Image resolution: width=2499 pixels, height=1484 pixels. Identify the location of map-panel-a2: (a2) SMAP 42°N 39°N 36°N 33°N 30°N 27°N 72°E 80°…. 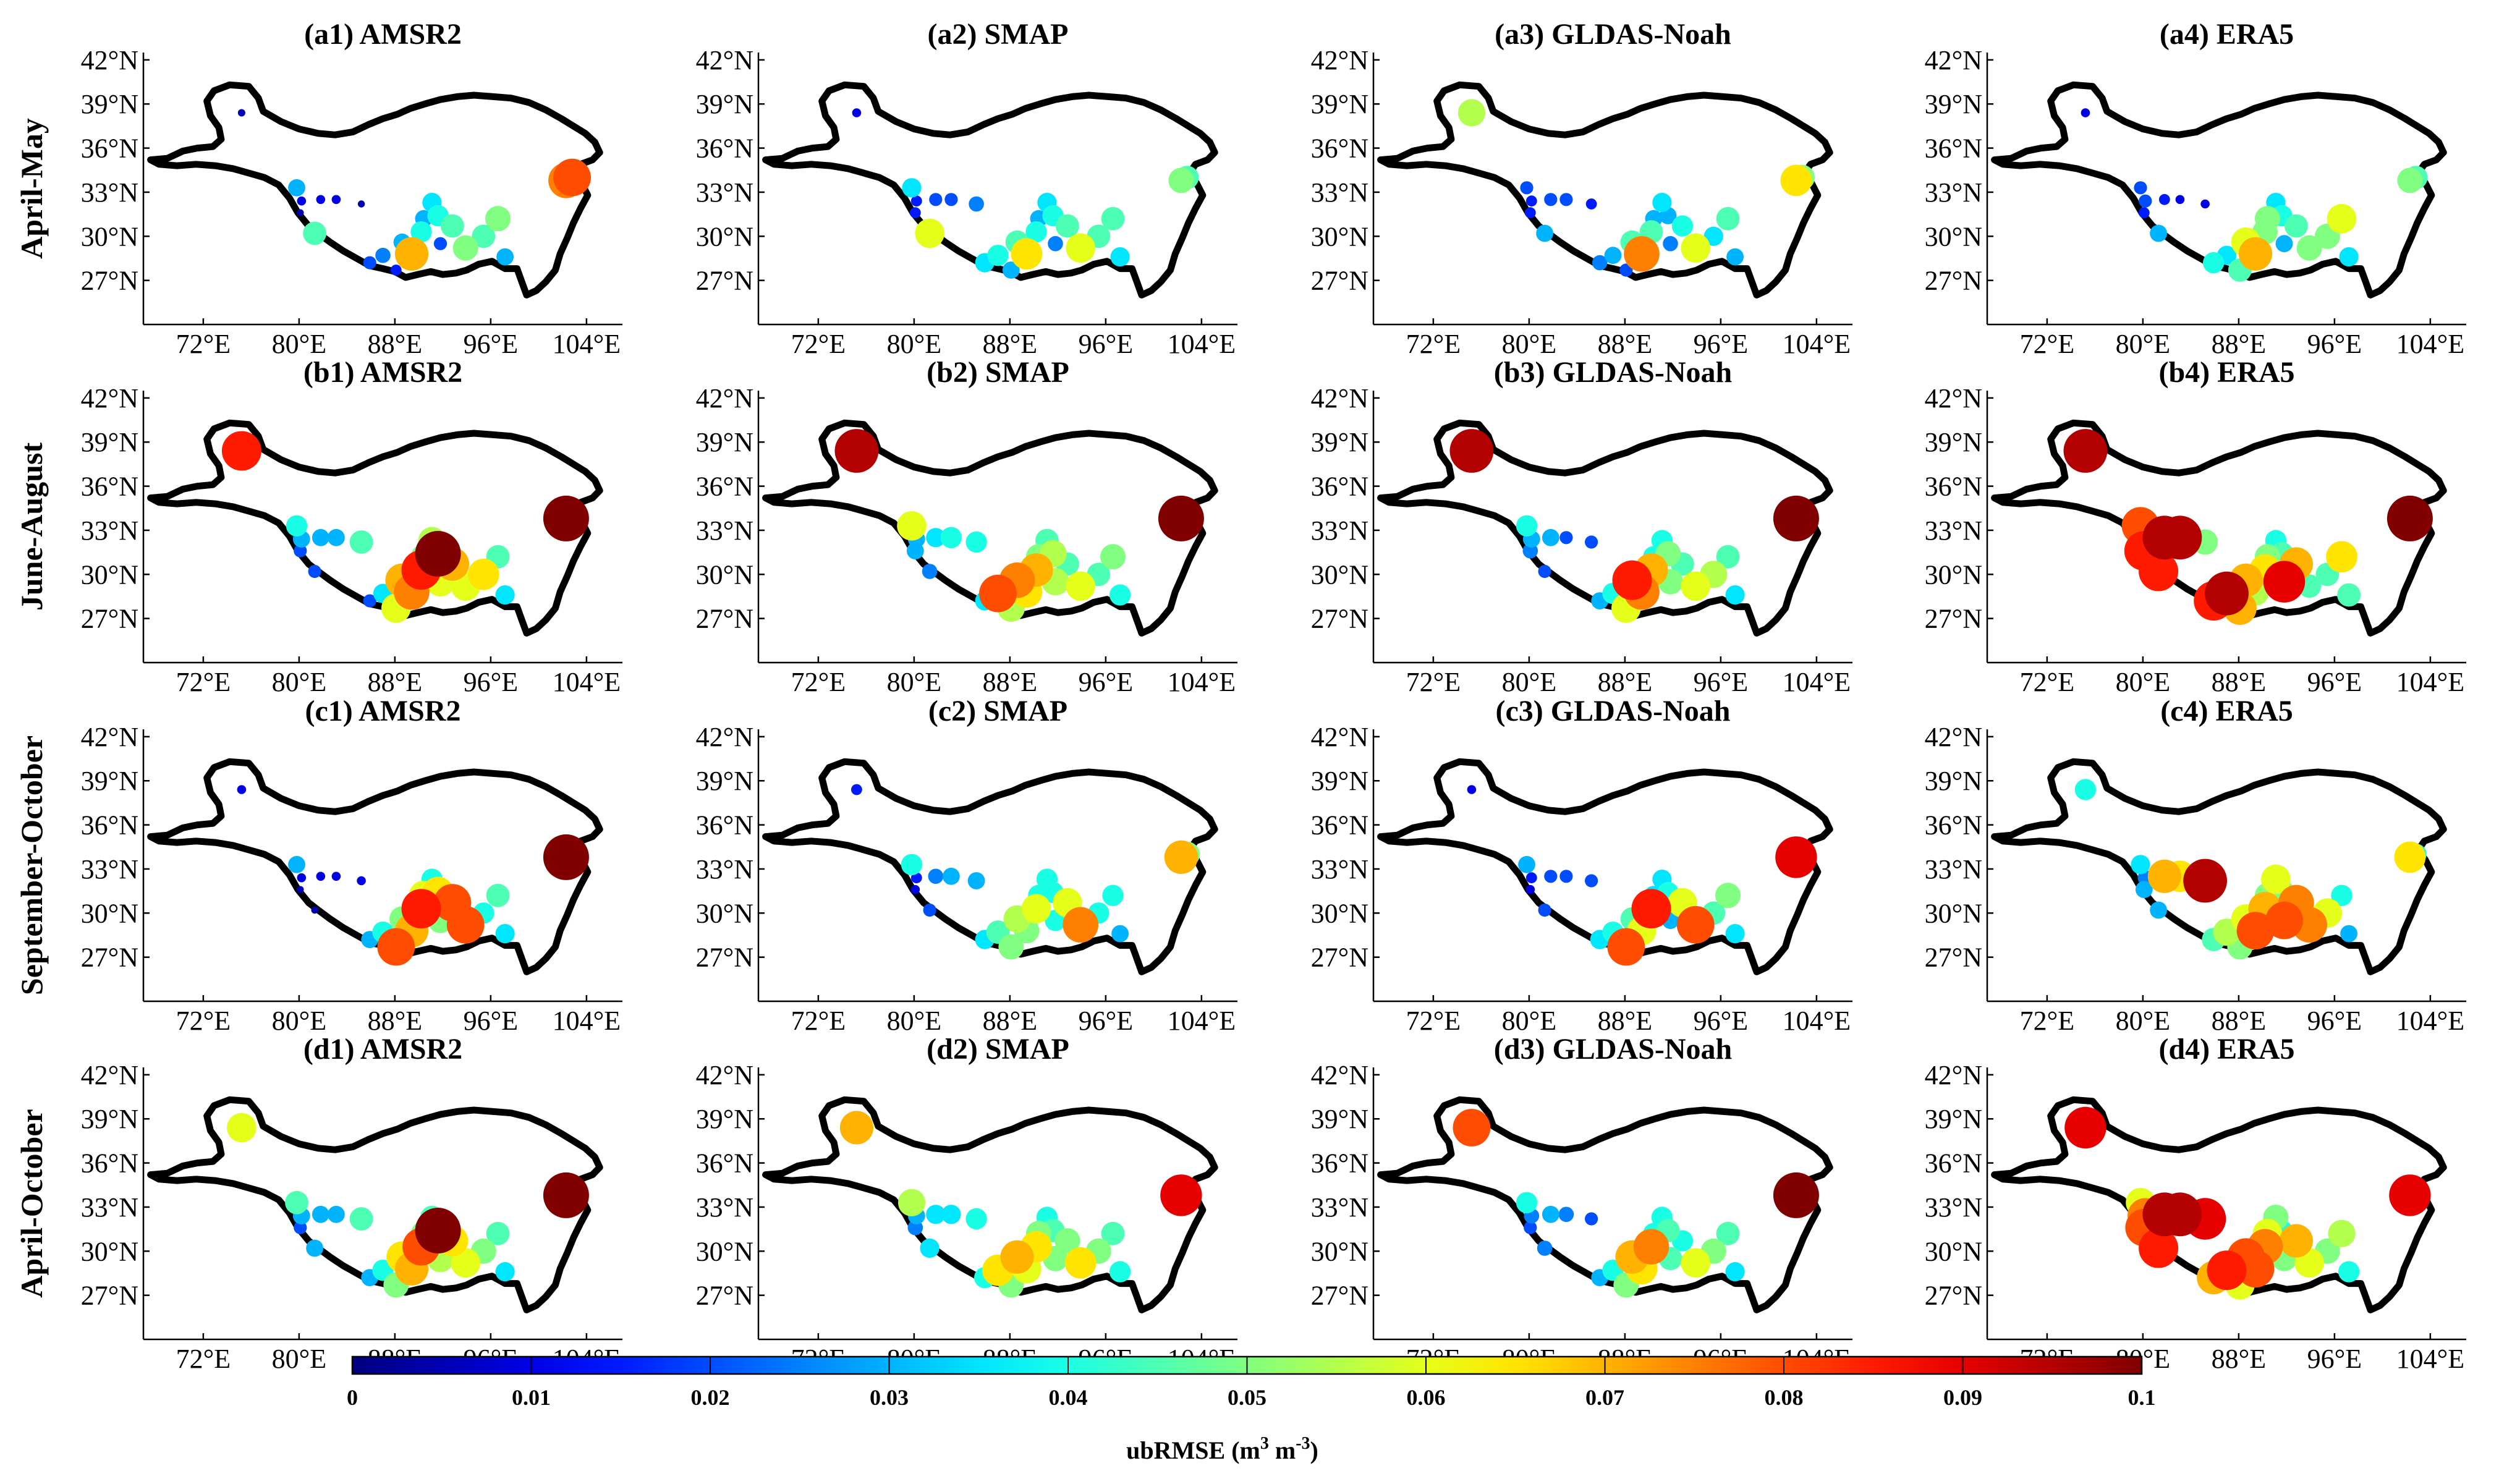
(966, 188).